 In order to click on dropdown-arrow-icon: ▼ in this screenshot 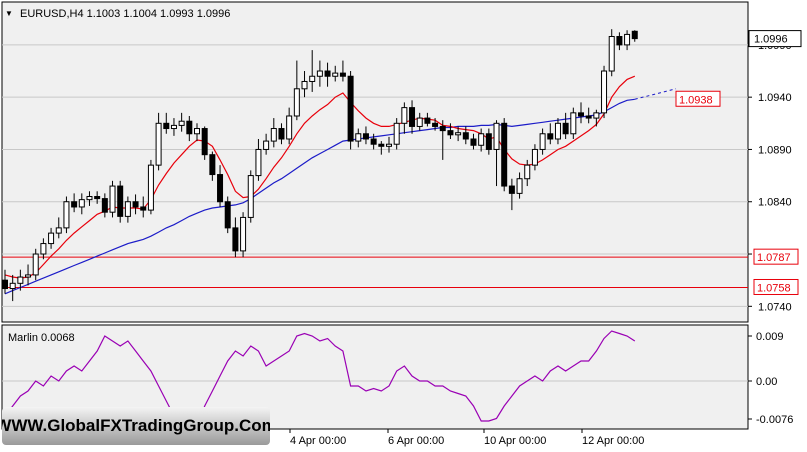, I will do `click(9, 13)`.